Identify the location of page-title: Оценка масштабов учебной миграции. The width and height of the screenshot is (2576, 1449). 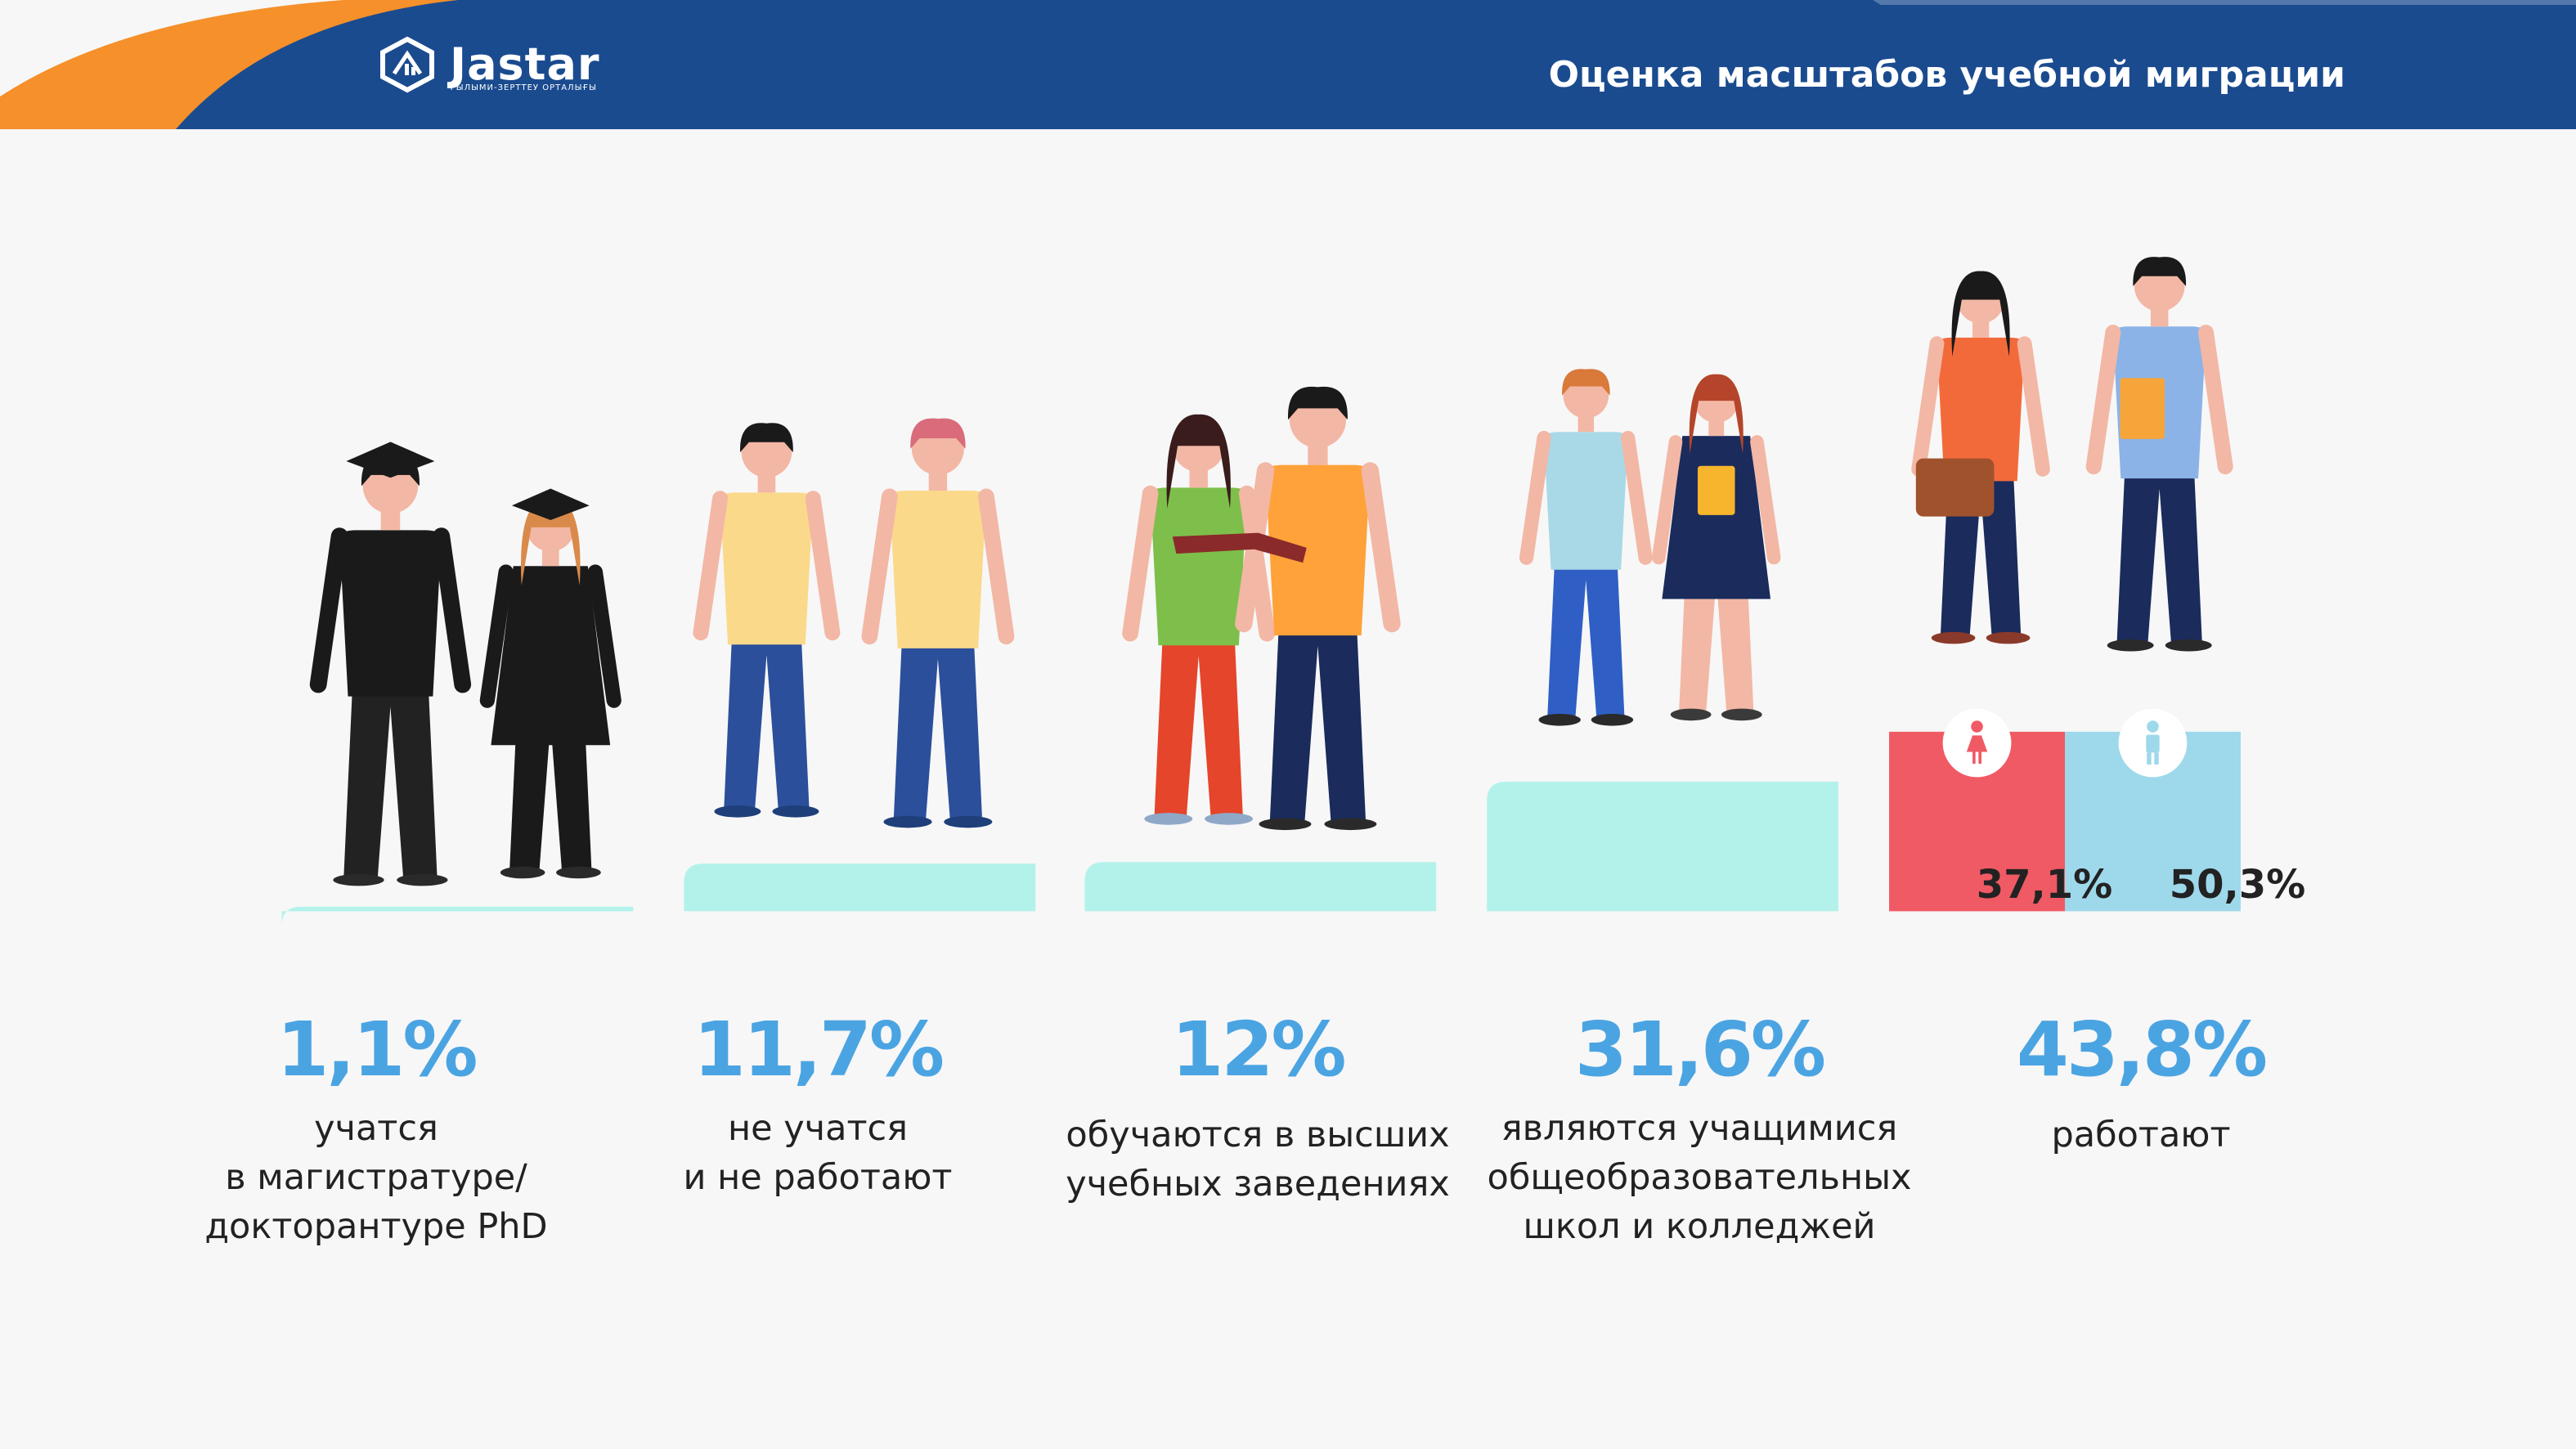
(1946, 75).